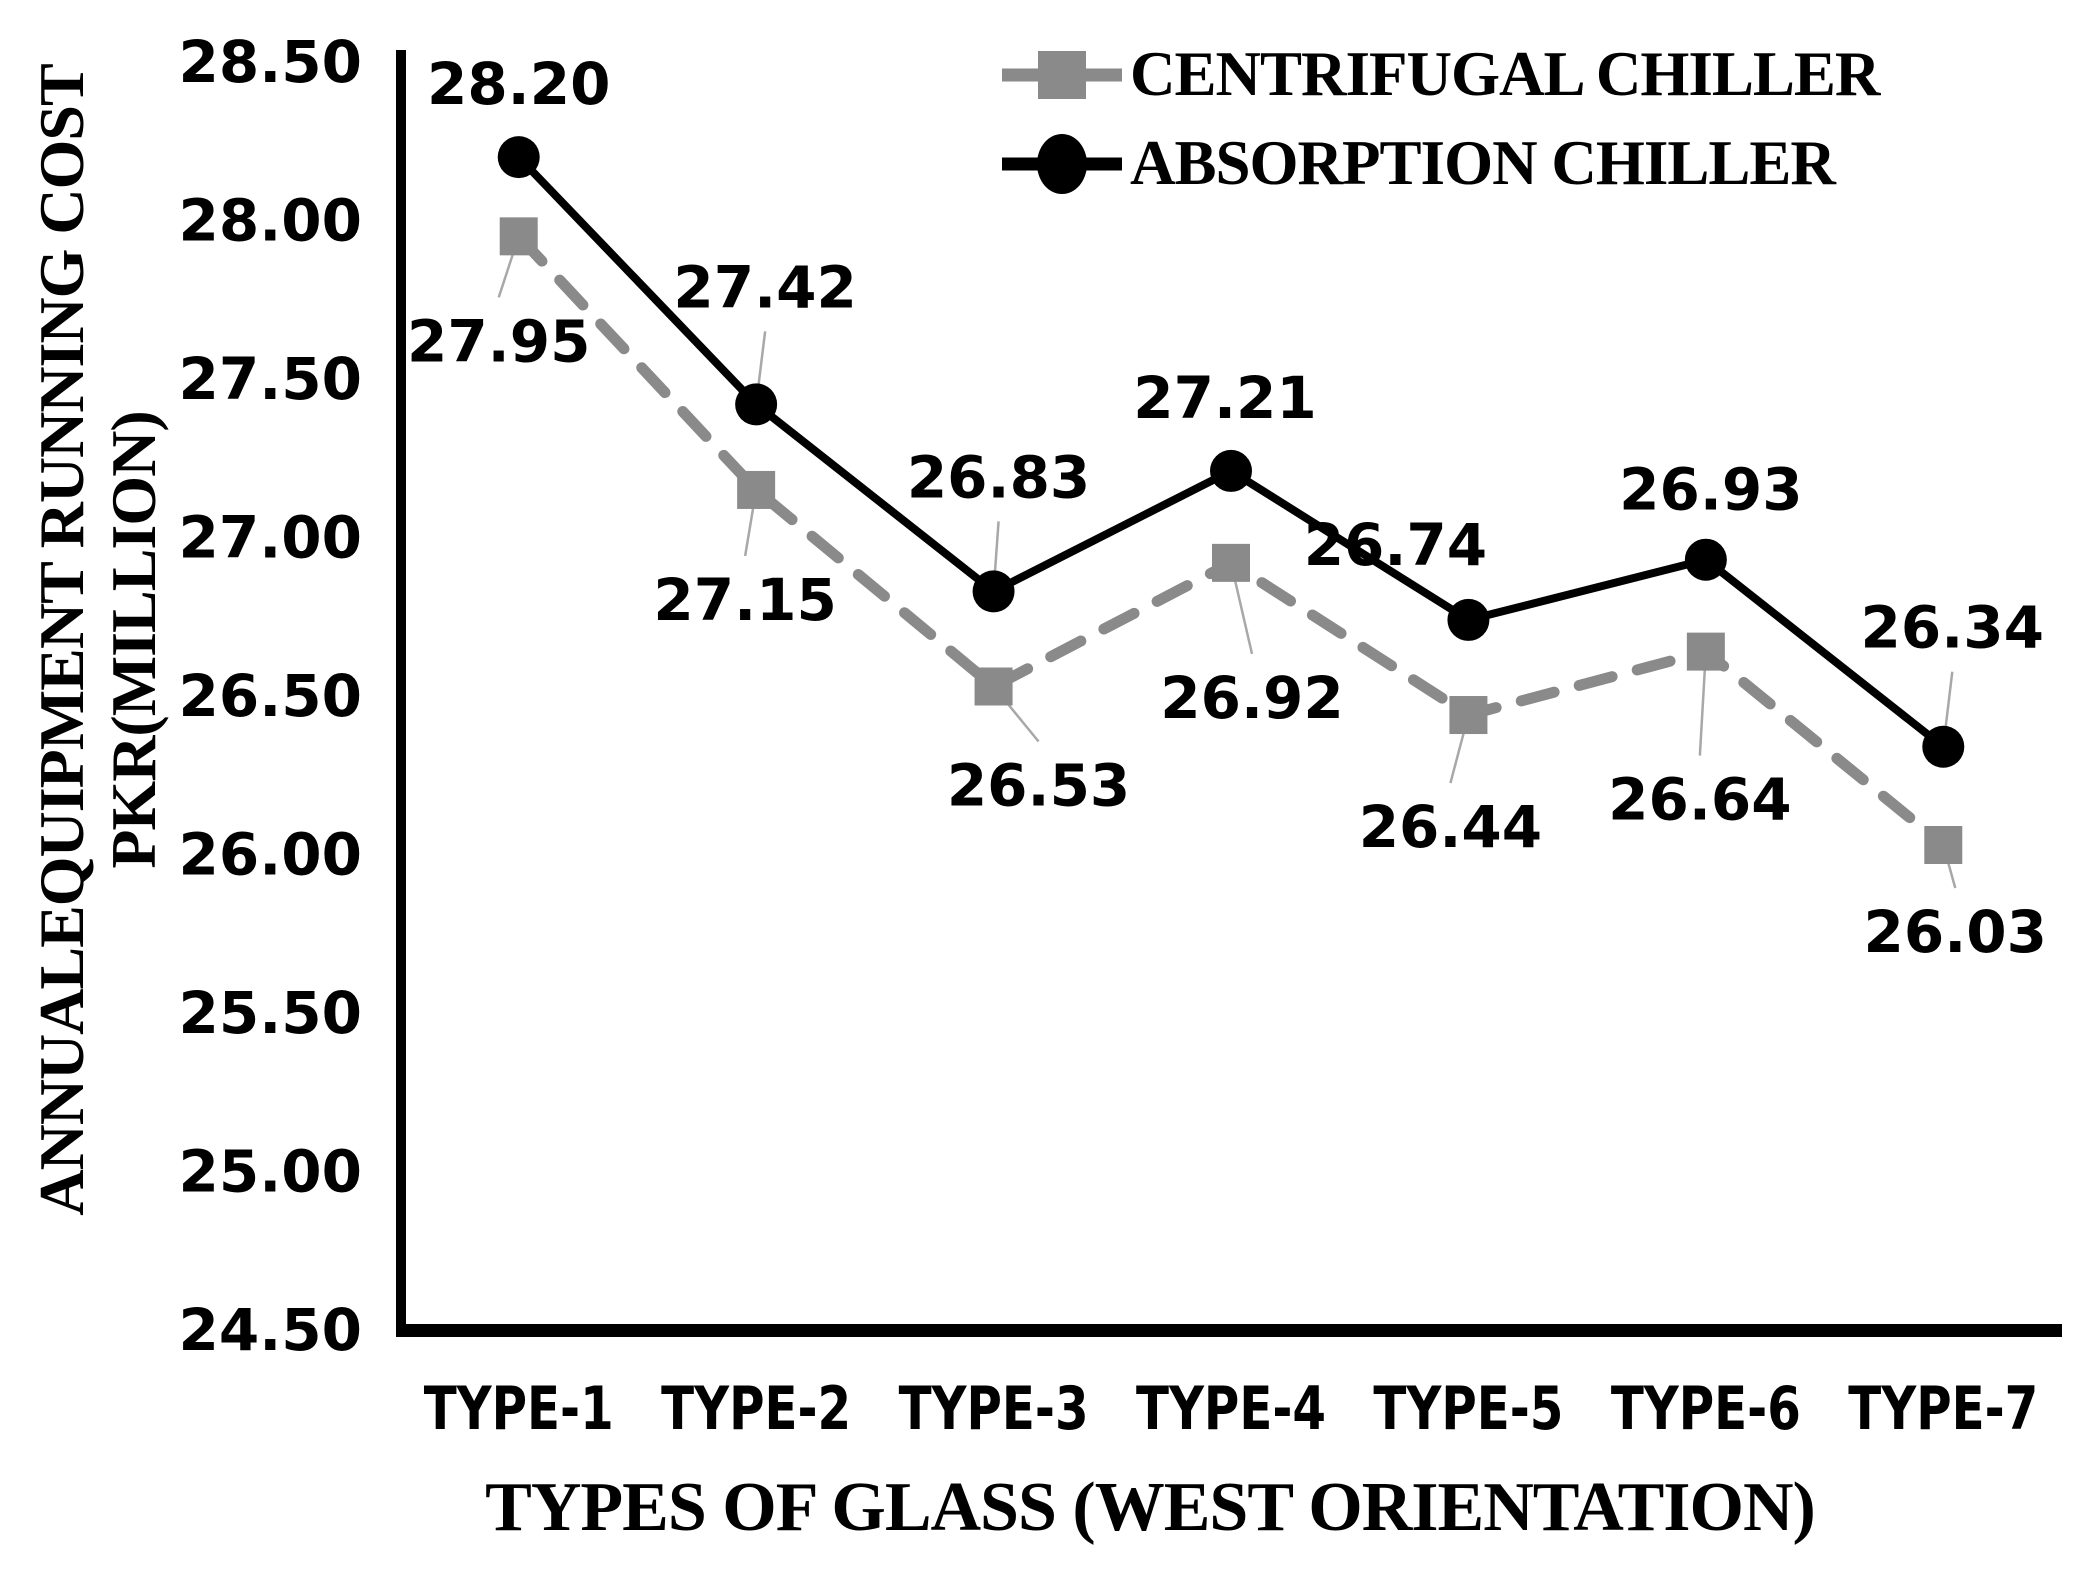 This screenshot has height=1574, width=2085. What do you see at coordinates (744, 600) in the screenshot?
I see `data-label: 27.15` at bounding box center [744, 600].